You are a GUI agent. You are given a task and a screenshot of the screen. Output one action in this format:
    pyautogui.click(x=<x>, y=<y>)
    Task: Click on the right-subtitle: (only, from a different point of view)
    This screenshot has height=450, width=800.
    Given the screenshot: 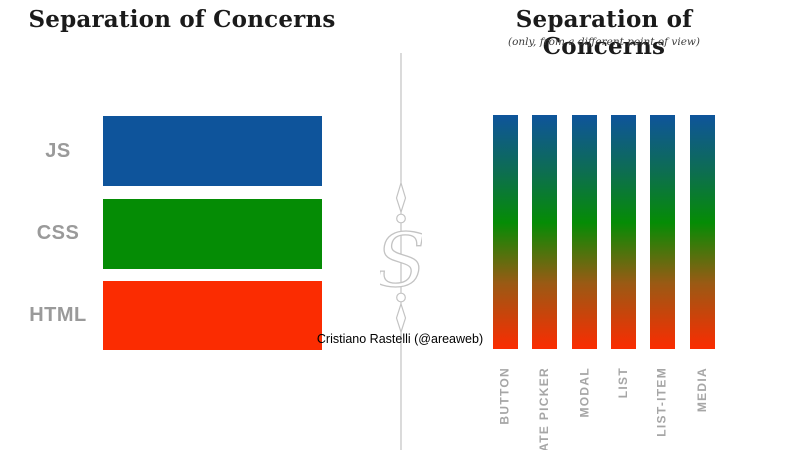 What is the action you would take?
    pyautogui.click(x=603, y=42)
    